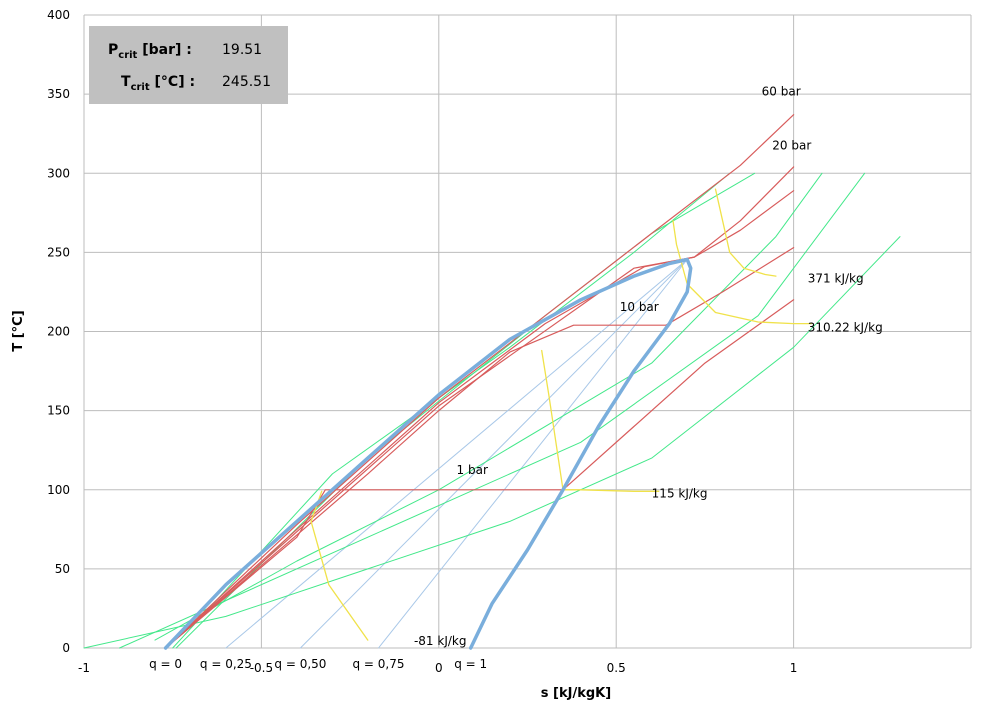 Image resolution: width=983 pixels, height=710 pixels. I want to click on quality-label: q = 0,25, so click(226, 664).